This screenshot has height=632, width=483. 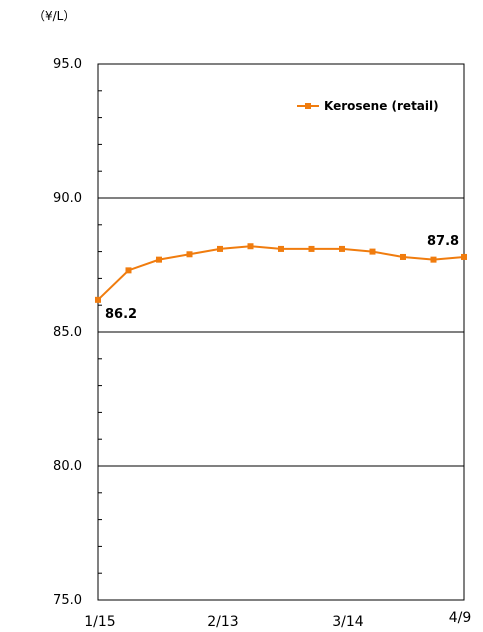 I want to click on data-label-first: 86.2, so click(x=121, y=314).